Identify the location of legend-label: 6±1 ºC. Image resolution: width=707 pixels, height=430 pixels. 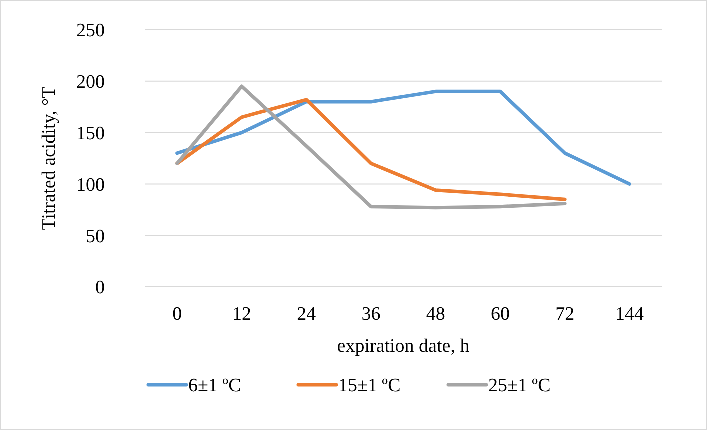
(215, 386).